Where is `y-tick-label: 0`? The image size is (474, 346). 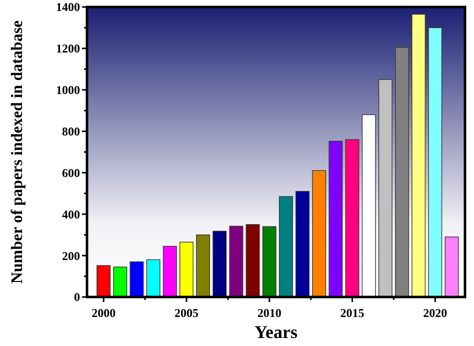 y-tick-label: 0 is located at coordinates (77, 297).